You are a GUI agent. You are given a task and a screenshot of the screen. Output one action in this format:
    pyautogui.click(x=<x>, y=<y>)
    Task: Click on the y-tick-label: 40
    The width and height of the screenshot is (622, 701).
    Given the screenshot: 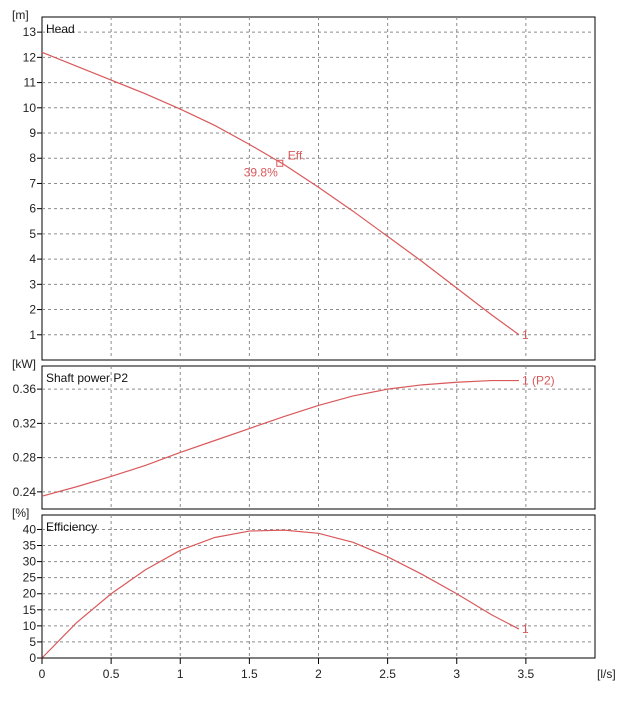 What is the action you would take?
    pyautogui.click(x=30, y=529)
    